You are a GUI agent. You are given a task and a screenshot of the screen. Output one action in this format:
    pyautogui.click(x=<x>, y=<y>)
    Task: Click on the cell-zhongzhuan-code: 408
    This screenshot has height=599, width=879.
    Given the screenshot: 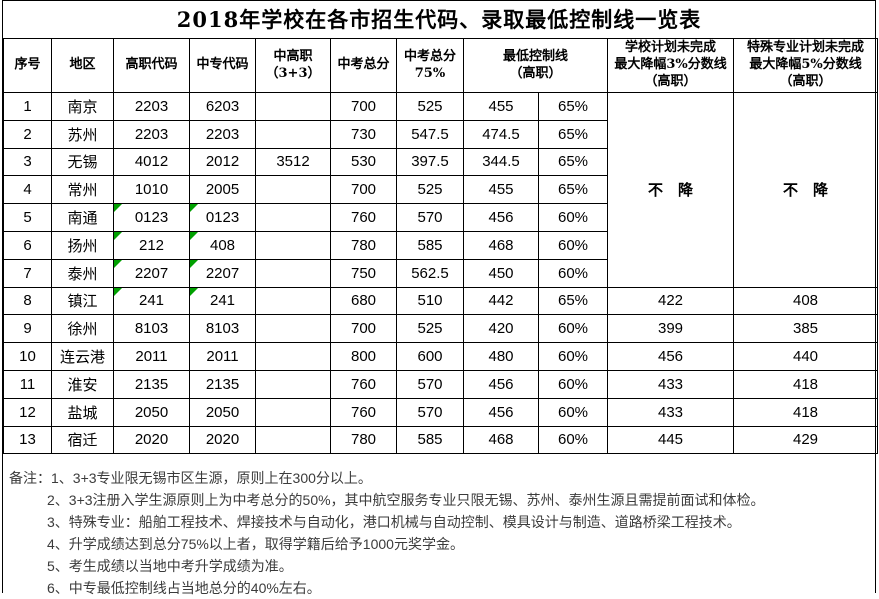 What is the action you would take?
    pyautogui.click(x=222, y=245)
    